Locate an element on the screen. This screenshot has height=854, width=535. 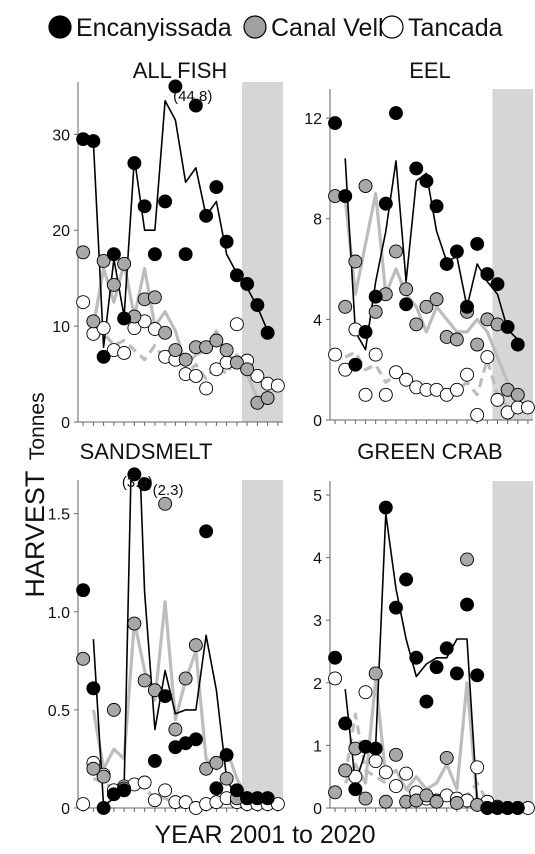
legend-label-canal-vell: Canal Vell is located at coordinates (327, 28).